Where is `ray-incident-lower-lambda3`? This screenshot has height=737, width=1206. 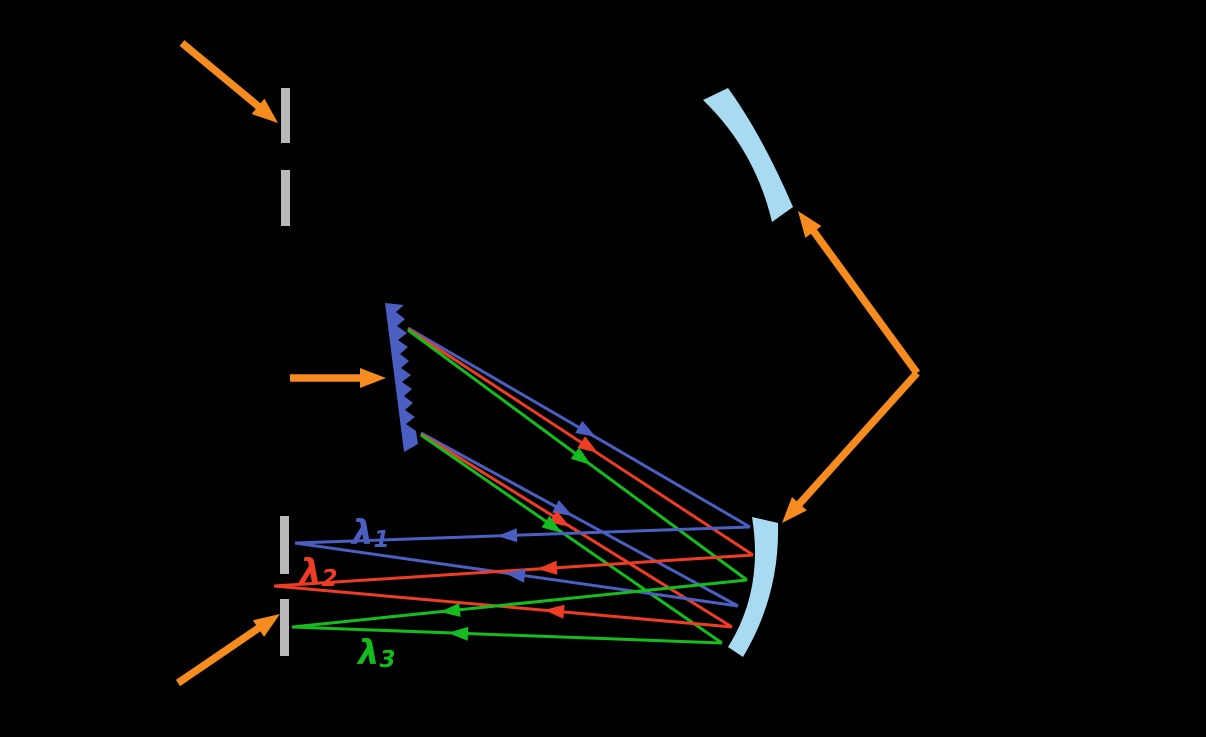
ray-incident-lower-lambda3 is located at coordinates (571, 539).